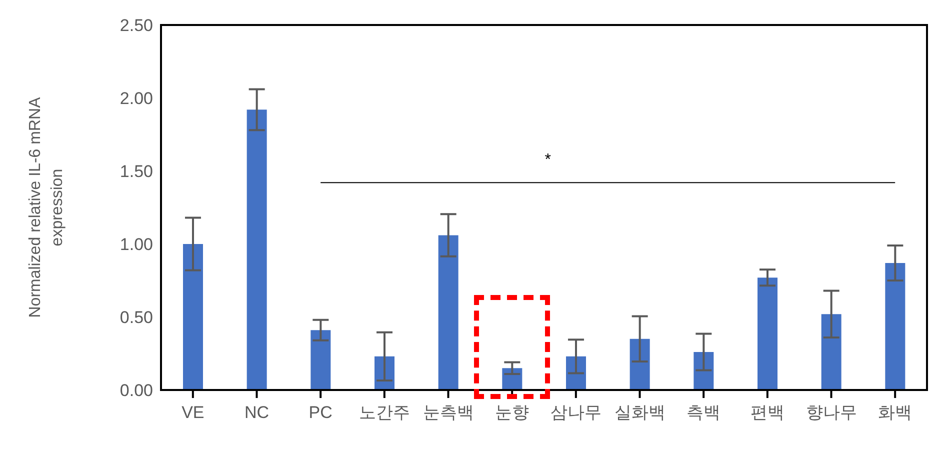  I want to click on x-tick-label: NC, so click(257, 412).